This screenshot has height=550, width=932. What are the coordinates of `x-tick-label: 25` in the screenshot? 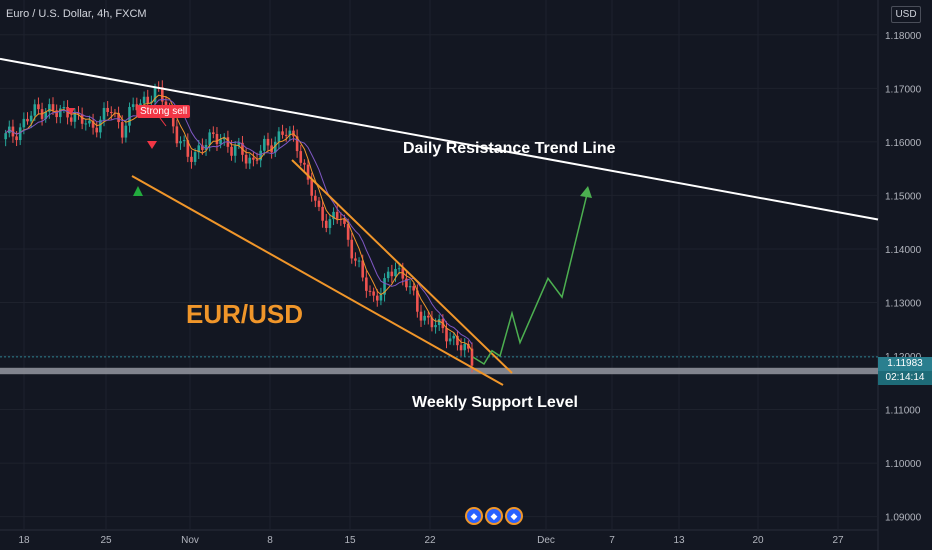 It's located at (106, 540).